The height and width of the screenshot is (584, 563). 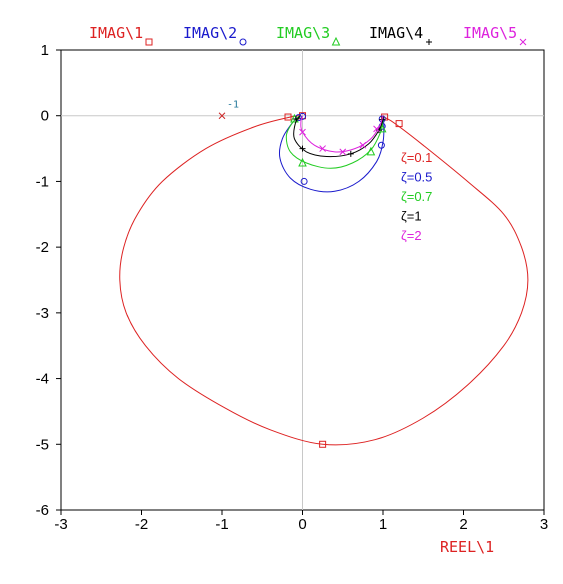 I want to click on y-tick-label: -5, so click(x=42, y=444).